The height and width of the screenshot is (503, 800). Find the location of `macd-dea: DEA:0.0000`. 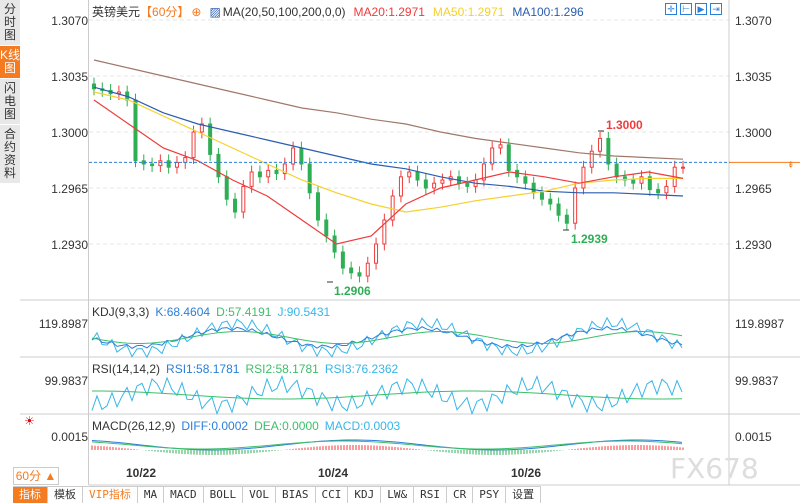

macd-dea: DEA:0.0000 is located at coordinates (286, 426).